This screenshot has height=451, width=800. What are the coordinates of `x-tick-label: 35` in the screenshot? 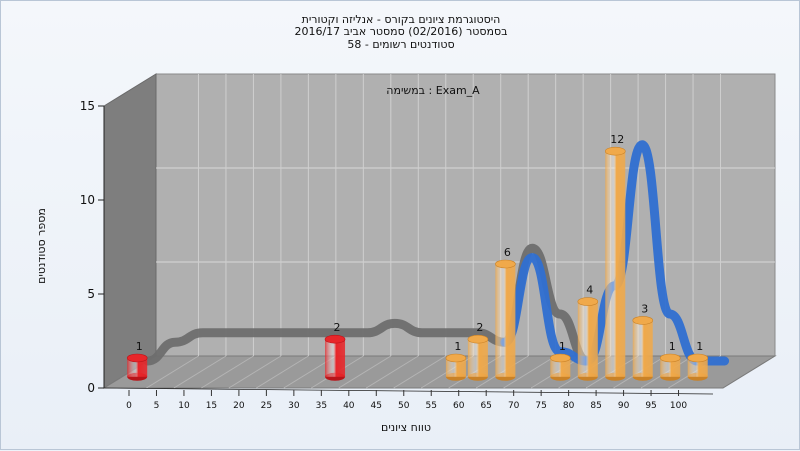 It's located at (321, 406).